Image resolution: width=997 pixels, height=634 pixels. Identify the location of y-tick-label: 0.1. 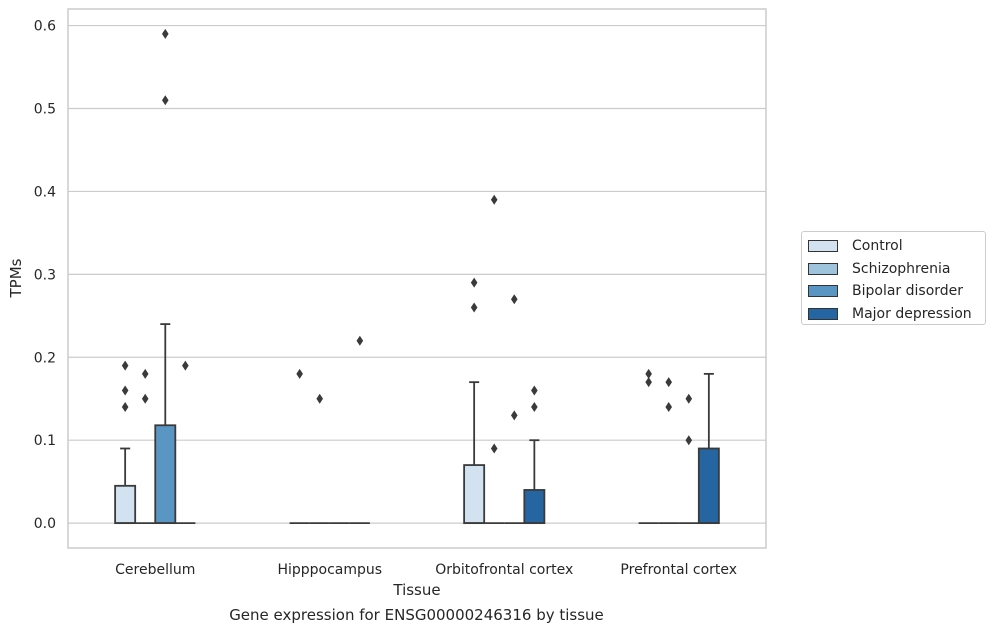
(45, 441).